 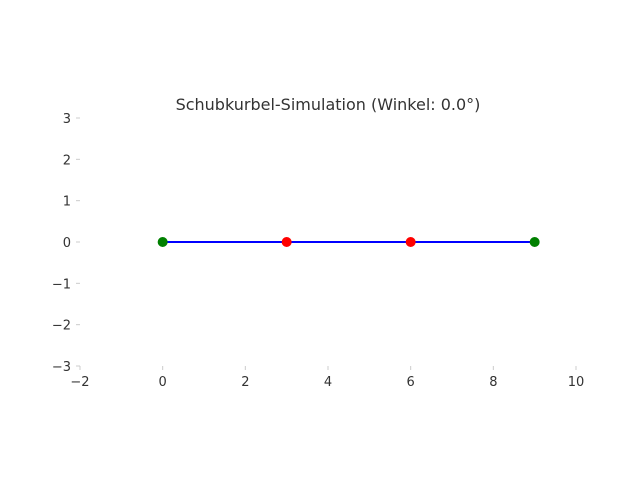 I want to click on y-tick-label: −2, so click(x=61, y=326).